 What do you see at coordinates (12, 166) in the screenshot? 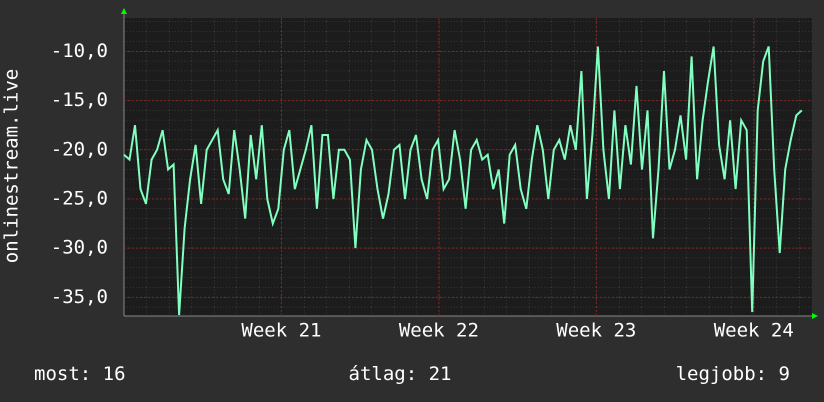
I see `y-axis-label: onlinestream.live` at bounding box center [12, 166].